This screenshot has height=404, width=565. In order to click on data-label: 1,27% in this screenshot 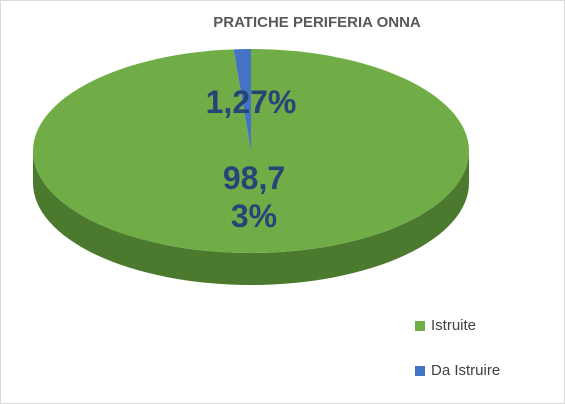, I will do `click(251, 102)`.